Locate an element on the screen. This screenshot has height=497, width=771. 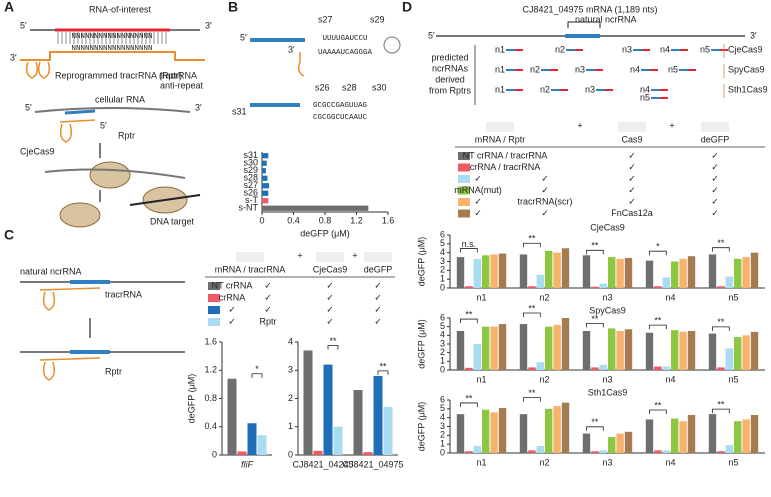
x-tick-label: 0.4 is located at coordinates (293, 220).